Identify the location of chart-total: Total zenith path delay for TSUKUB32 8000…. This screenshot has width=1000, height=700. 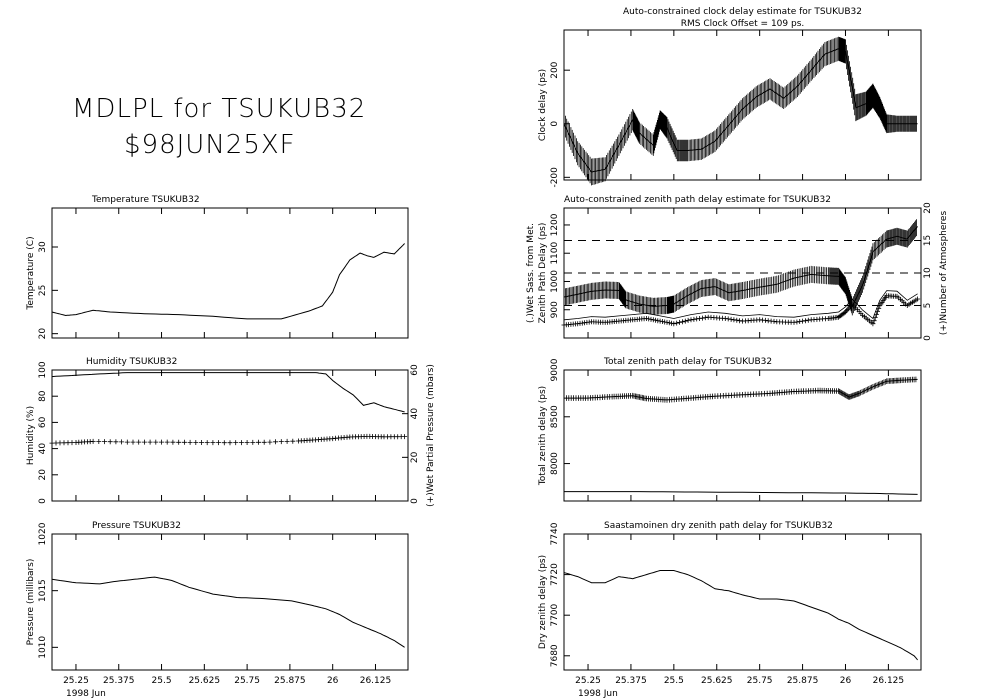
(730, 429).